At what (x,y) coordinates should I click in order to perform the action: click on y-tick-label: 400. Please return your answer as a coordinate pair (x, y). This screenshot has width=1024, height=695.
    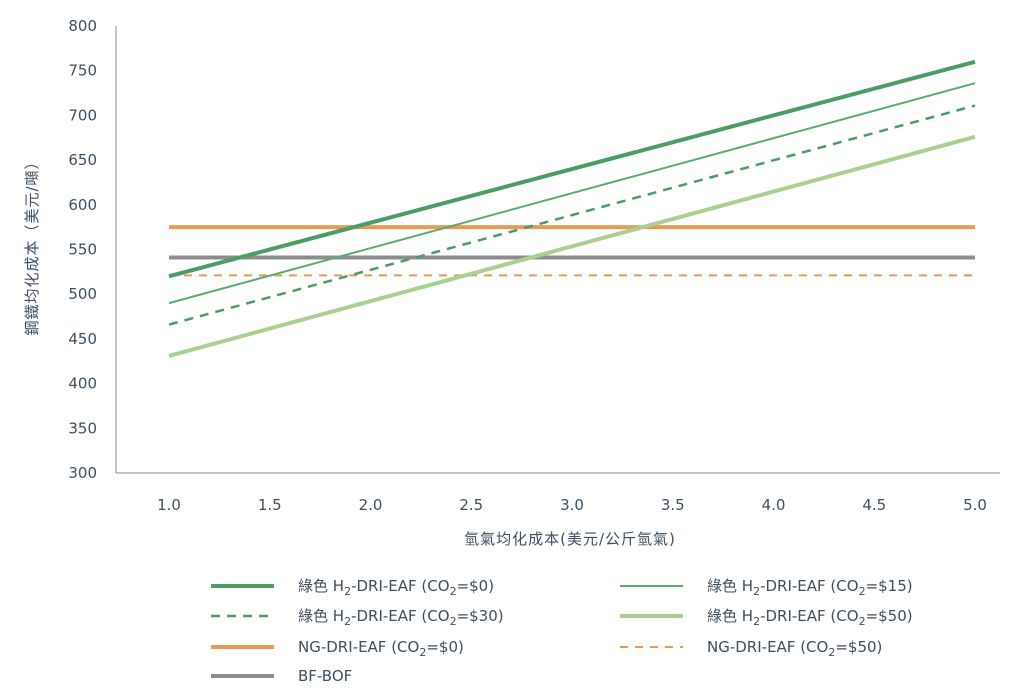
    Looking at the image, I should click on (82, 384).